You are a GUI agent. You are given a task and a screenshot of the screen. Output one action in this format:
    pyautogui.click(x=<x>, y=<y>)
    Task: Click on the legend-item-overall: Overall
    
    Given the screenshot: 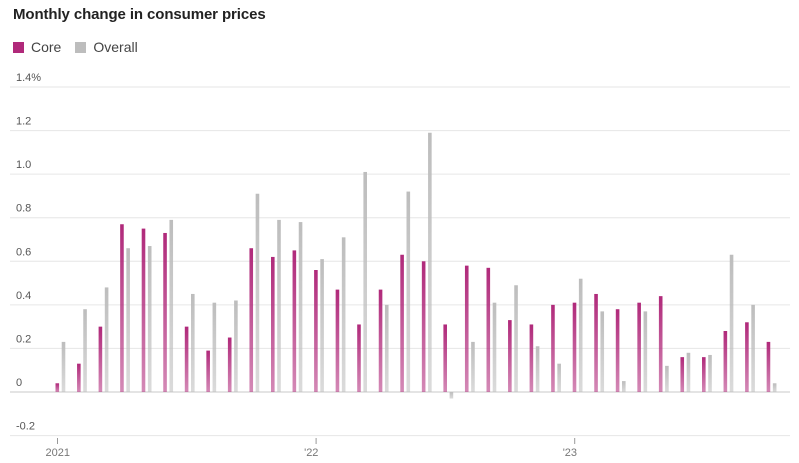 What is the action you would take?
    pyautogui.click(x=106, y=47)
    